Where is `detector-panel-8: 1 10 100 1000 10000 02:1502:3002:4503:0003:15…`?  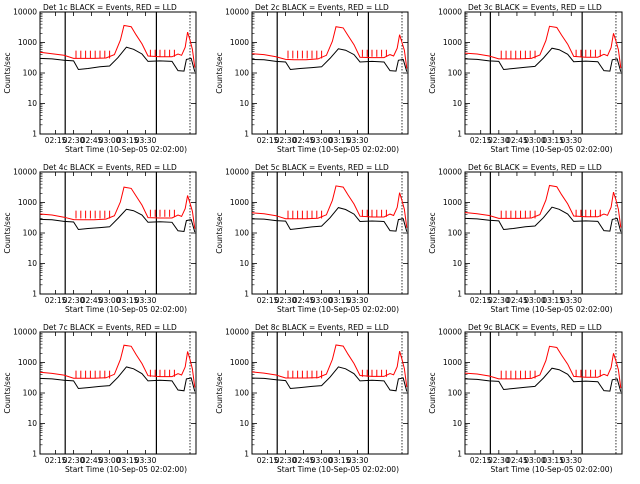 detector-panel-8: 1 10 100 1000 10000 02:1502:3002:4503:0003:15… is located at coordinates (312, 398).